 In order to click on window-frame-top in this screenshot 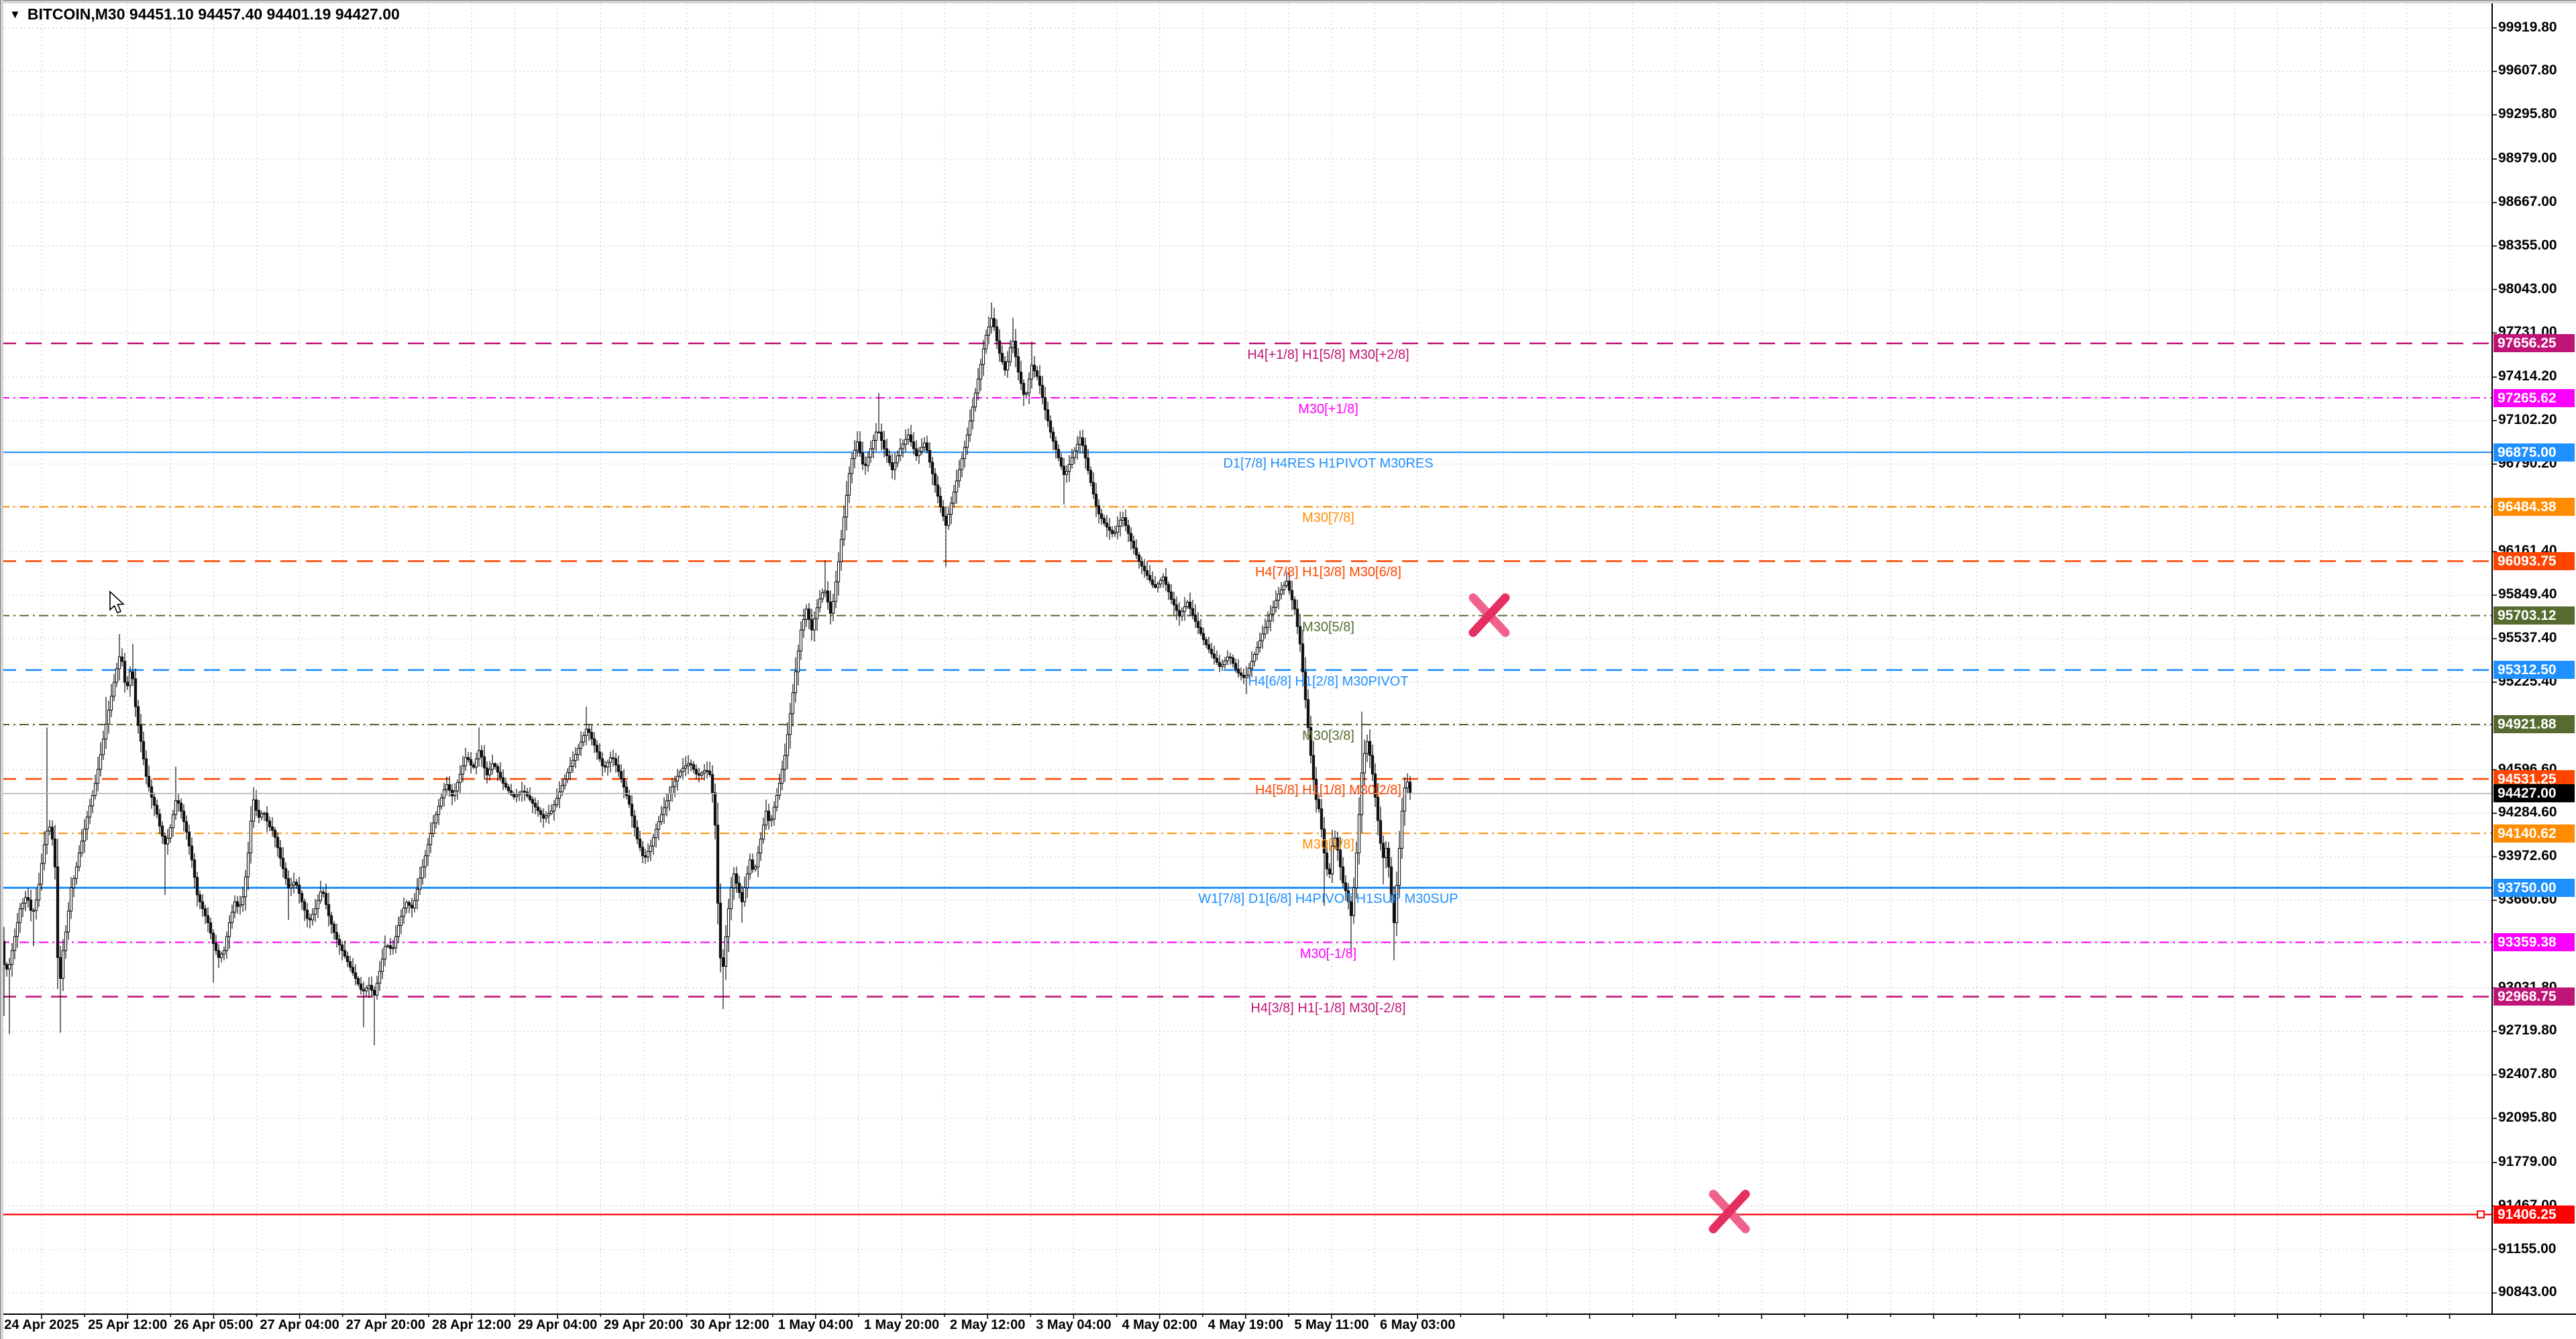, I will do `click(1288, 1)`.